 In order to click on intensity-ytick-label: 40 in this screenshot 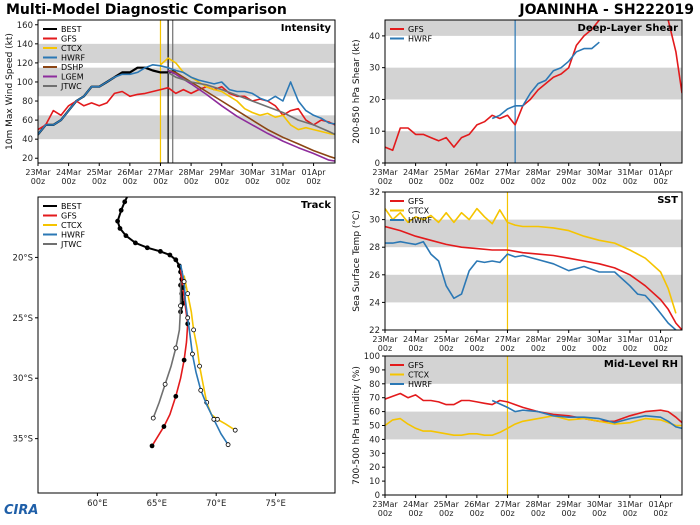, I will do `click(27, 140)`.